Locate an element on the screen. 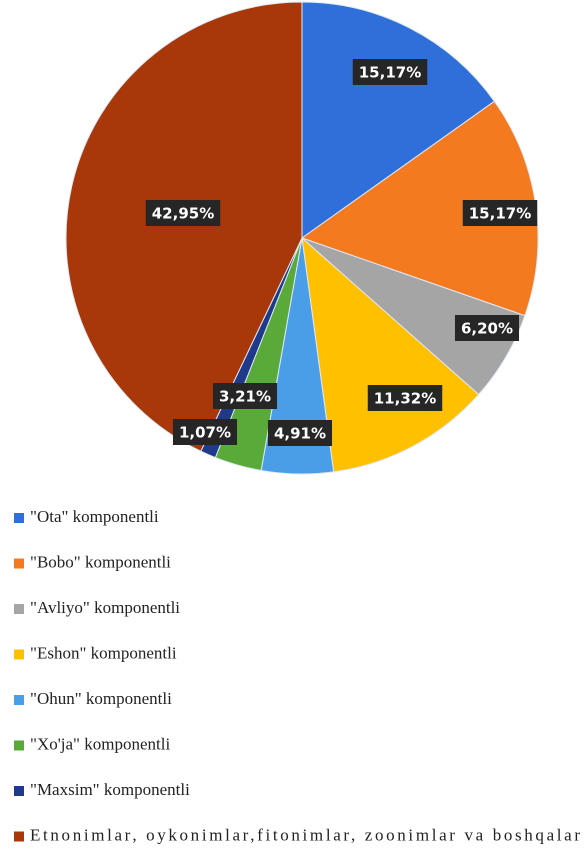 The image size is (587, 850). data-label: 1,07% is located at coordinates (205, 433).